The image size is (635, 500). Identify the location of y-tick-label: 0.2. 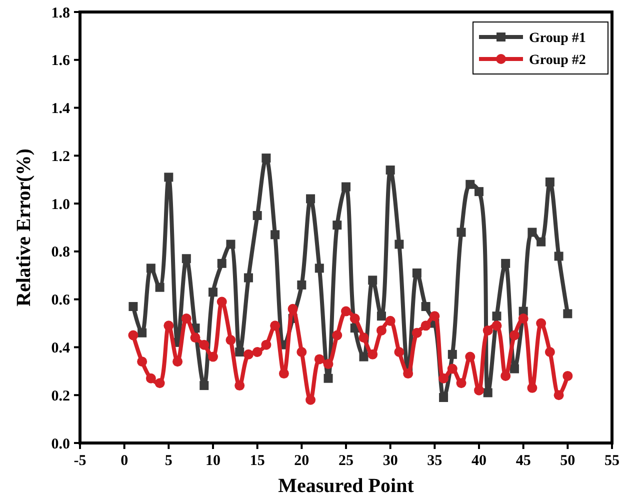
(60, 396).